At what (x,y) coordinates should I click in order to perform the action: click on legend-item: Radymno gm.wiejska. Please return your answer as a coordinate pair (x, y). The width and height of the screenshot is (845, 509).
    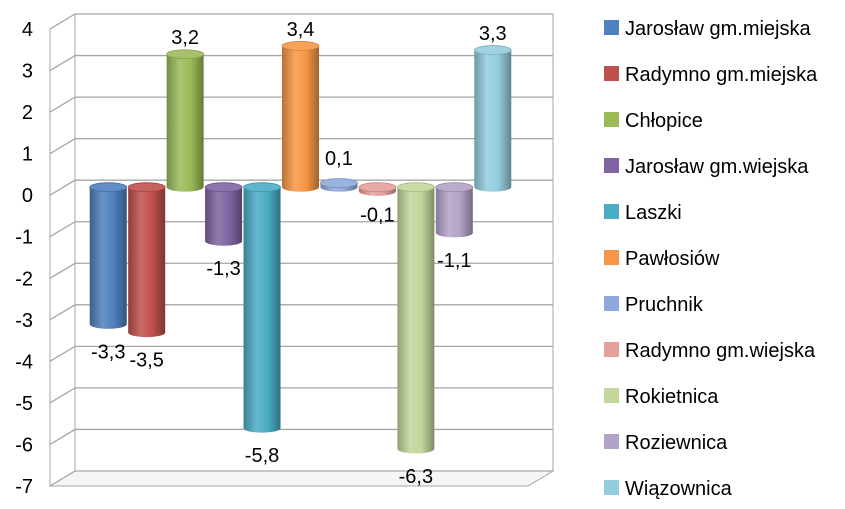
    Looking at the image, I should click on (710, 351).